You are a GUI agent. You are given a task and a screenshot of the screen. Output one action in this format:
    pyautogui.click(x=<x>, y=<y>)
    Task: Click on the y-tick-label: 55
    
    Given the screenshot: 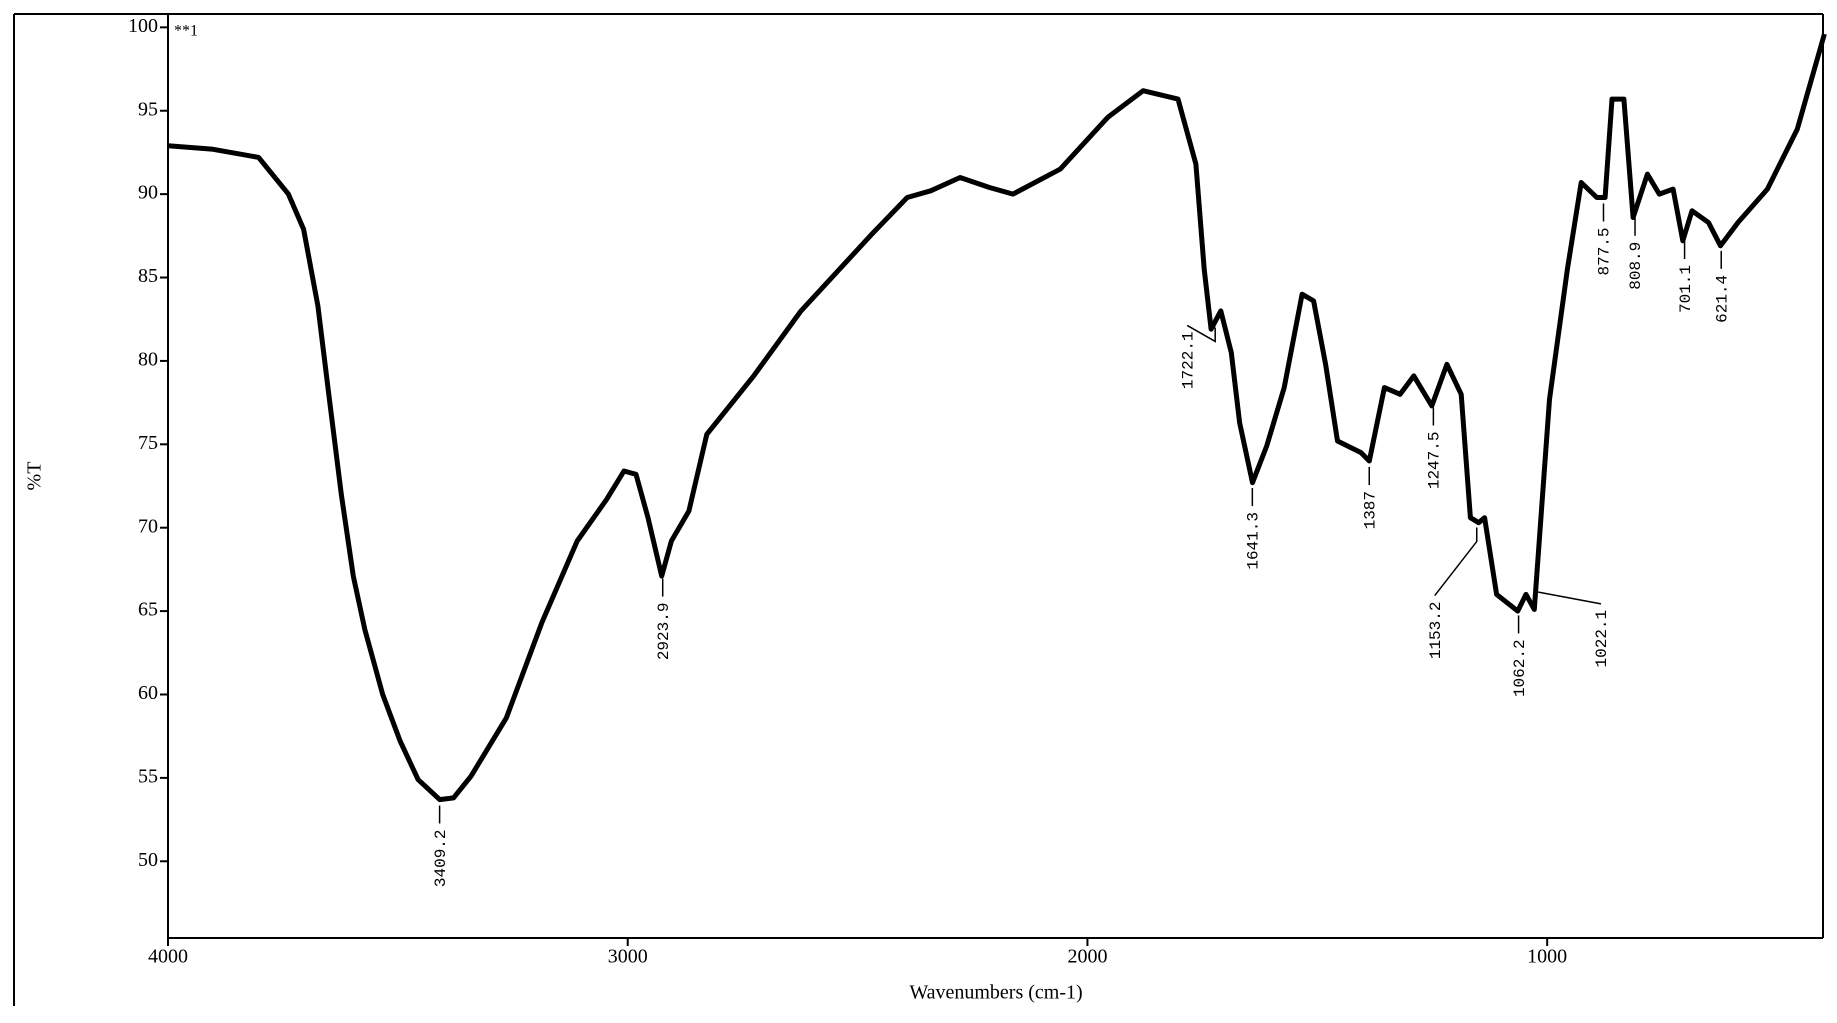 What is the action you would take?
    pyautogui.click(x=148, y=776)
    